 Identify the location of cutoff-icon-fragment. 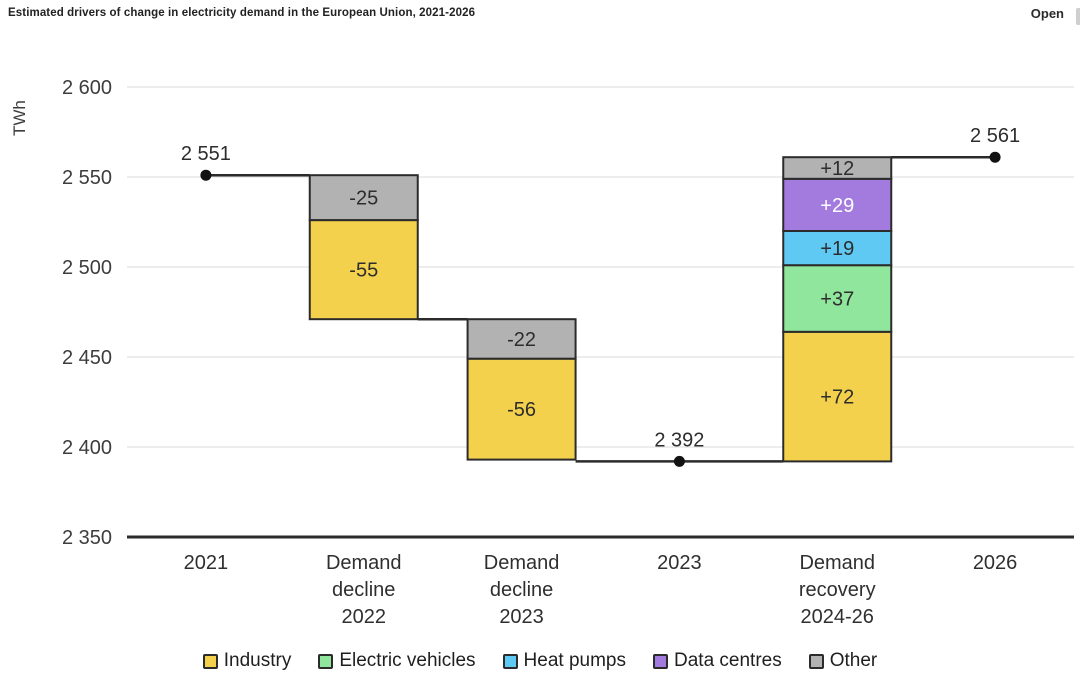
(1078, 16).